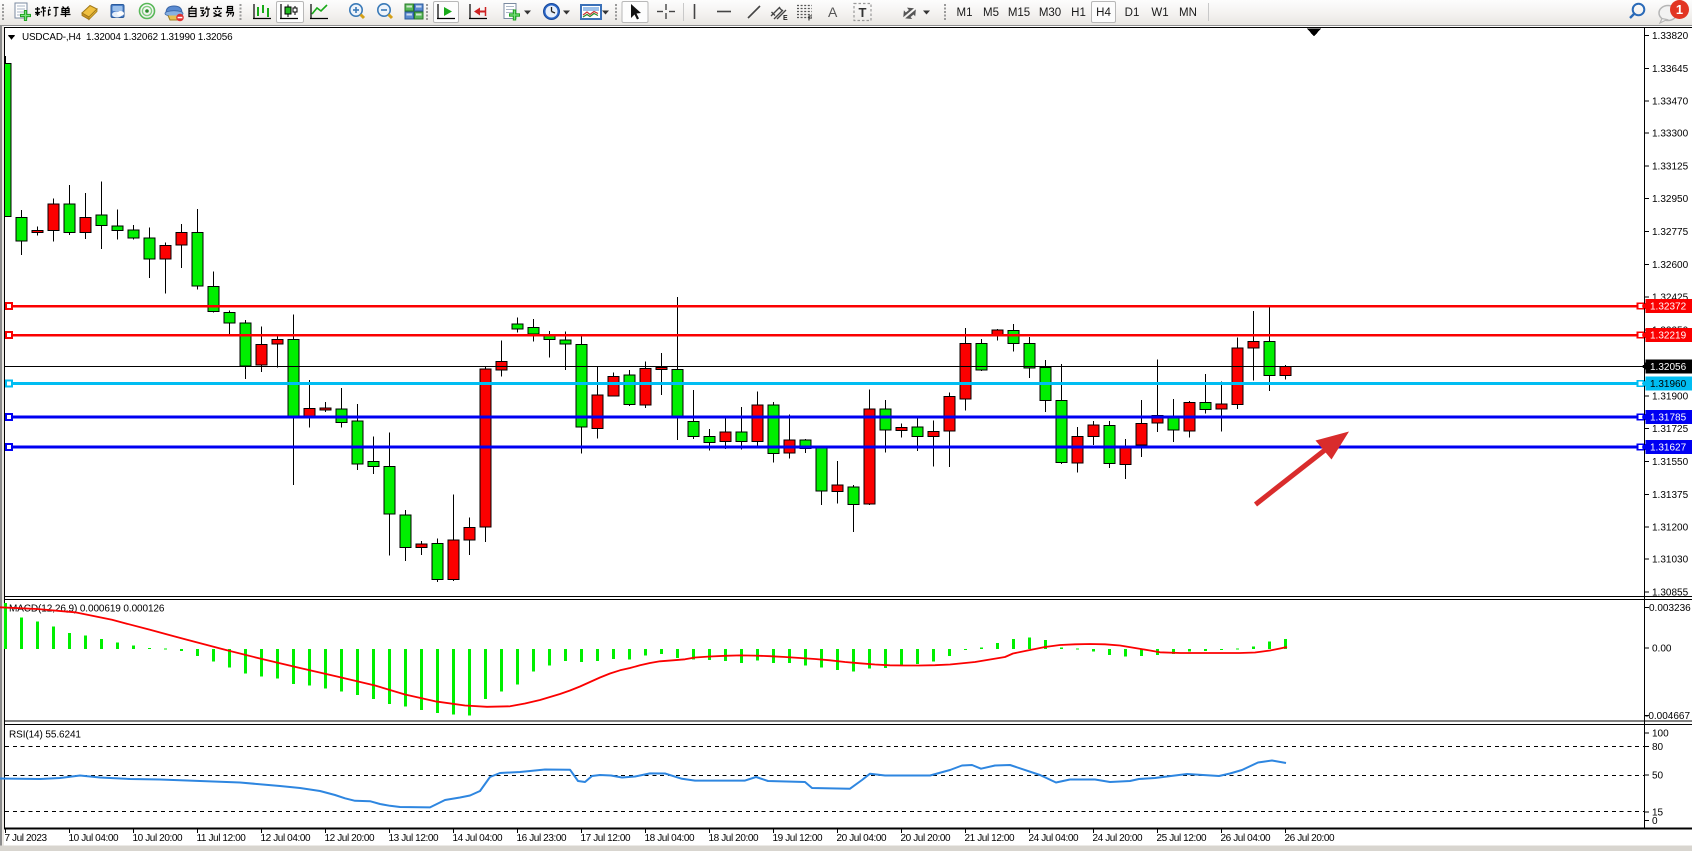  Describe the element at coordinates (1670, 69) in the screenshot. I see `svg-text: 1.33645` at that location.